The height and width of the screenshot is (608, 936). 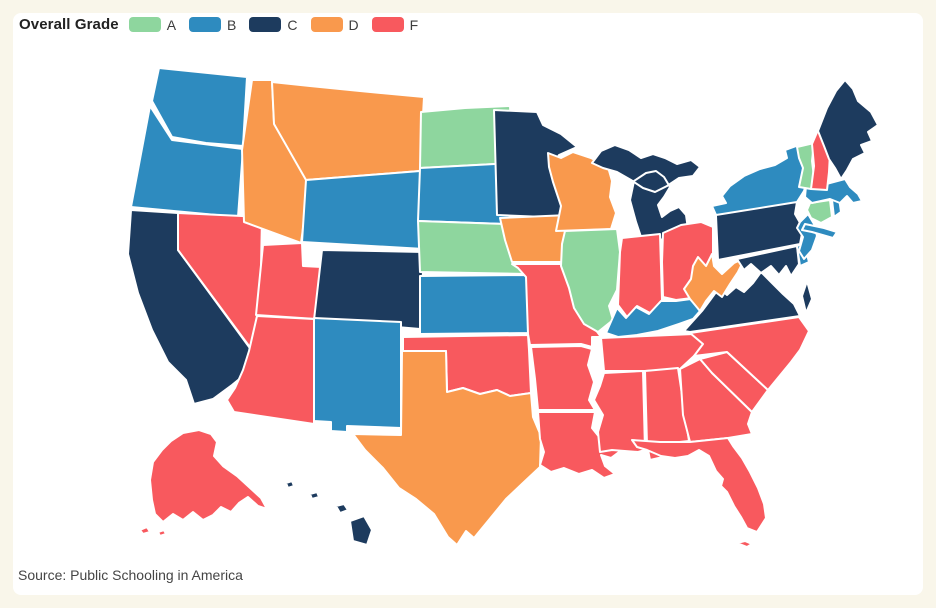 What do you see at coordinates (848, 129) in the screenshot?
I see `state-maine` at bounding box center [848, 129].